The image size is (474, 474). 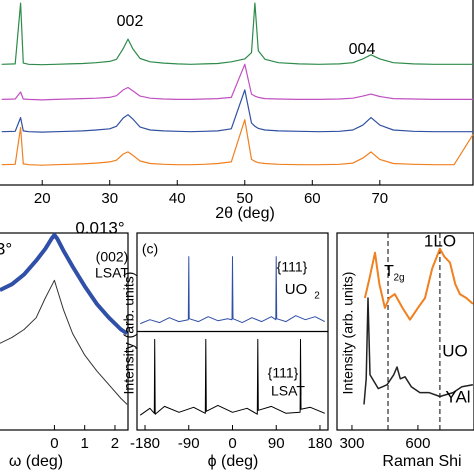 What do you see at coordinates (440, 240) in the screenshot?
I see `annotation: 1LO` at bounding box center [440, 240].